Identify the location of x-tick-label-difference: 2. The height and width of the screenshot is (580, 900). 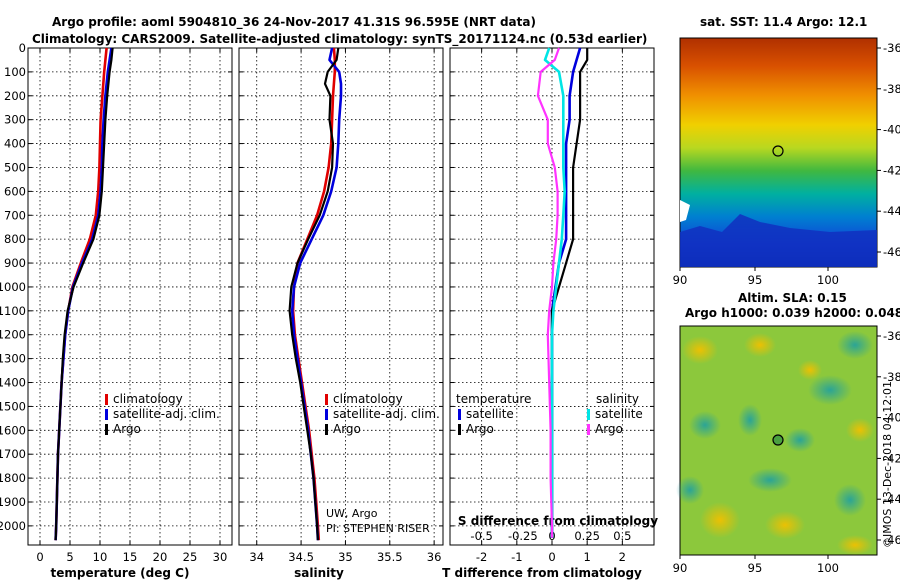
(622, 557).